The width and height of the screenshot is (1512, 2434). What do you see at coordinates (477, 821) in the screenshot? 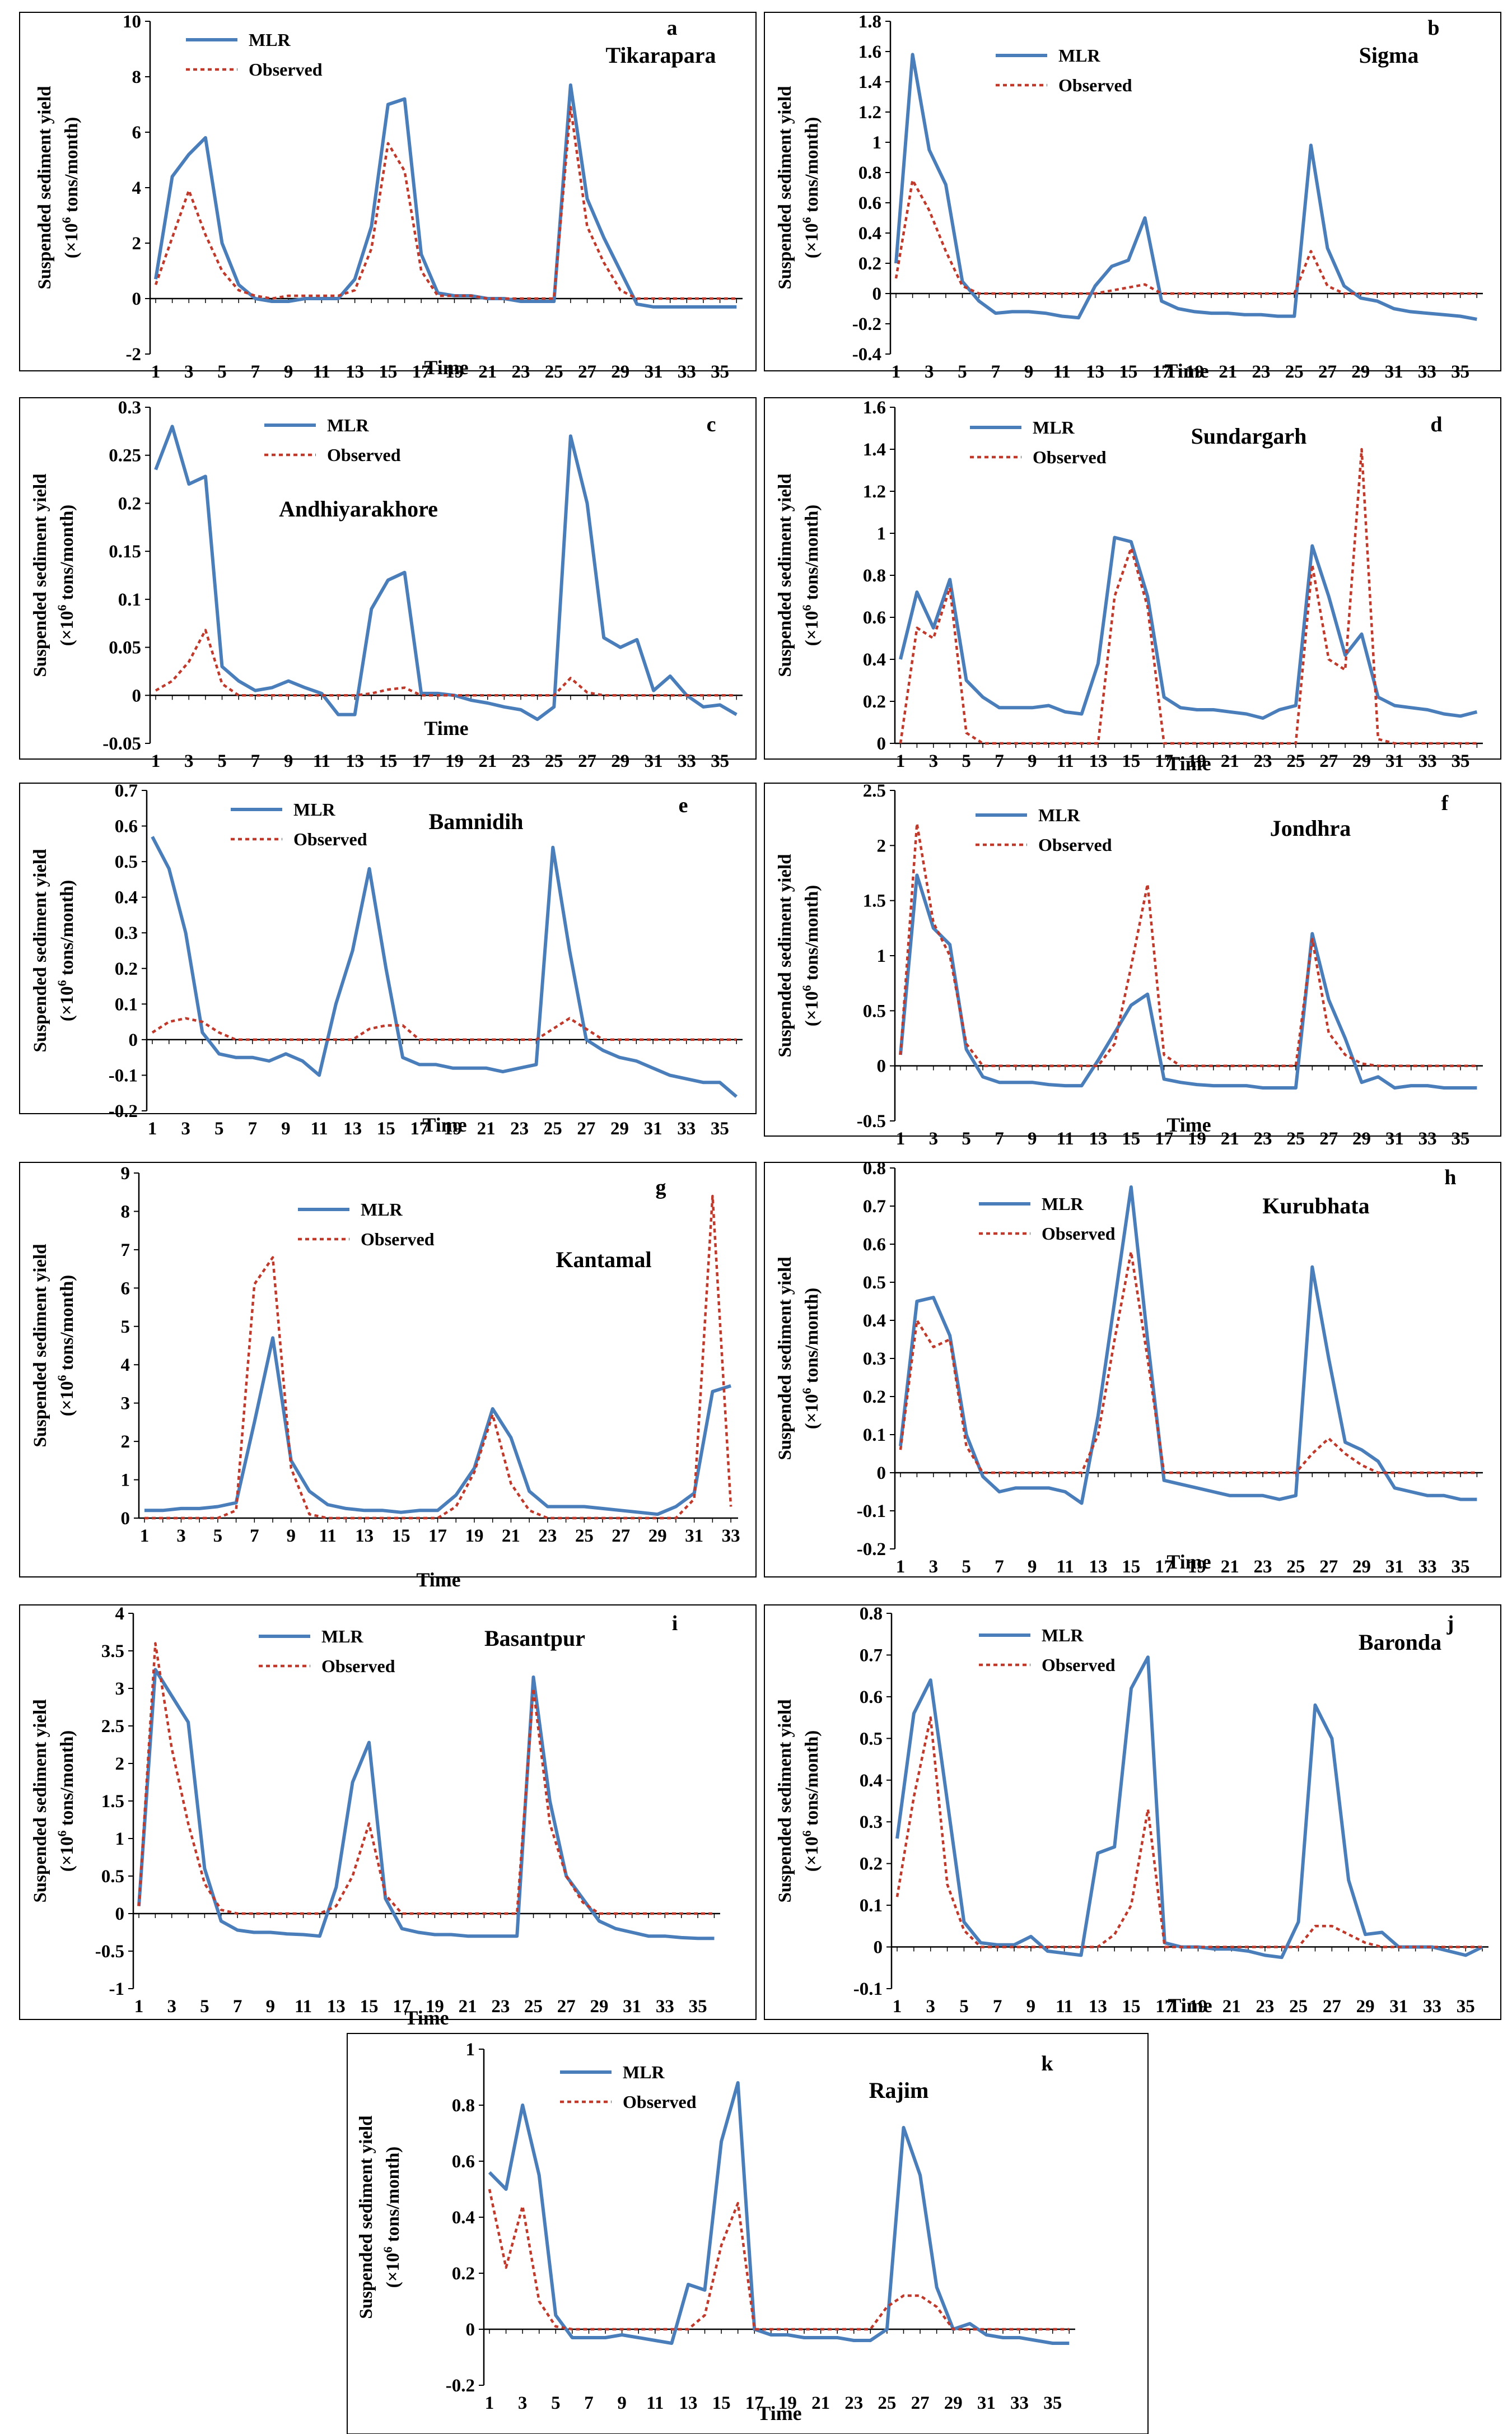
I see `station-title: Bamnidih` at bounding box center [477, 821].